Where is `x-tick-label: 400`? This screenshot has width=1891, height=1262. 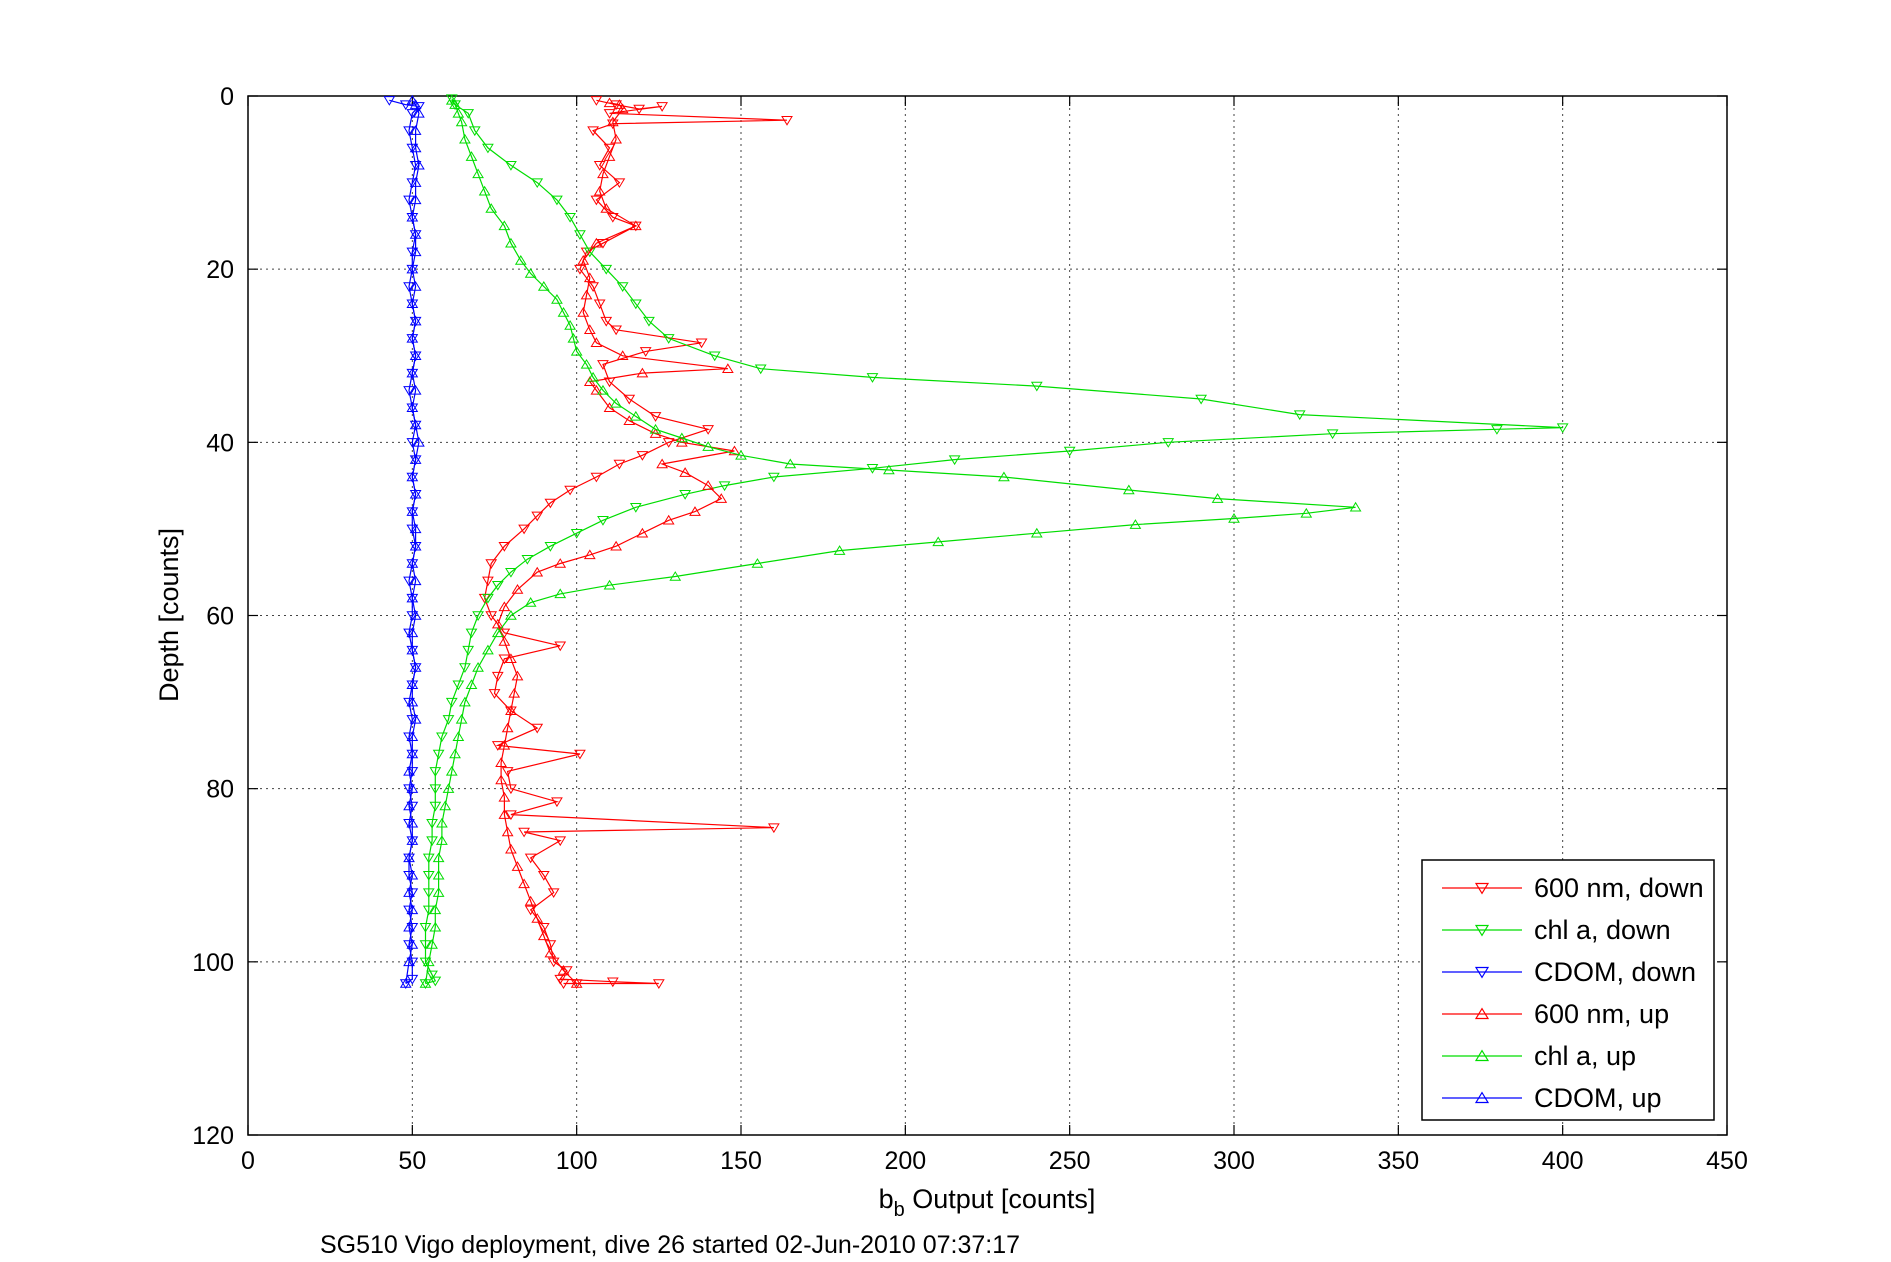
x-tick-label: 400 is located at coordinates (1563, 1161).